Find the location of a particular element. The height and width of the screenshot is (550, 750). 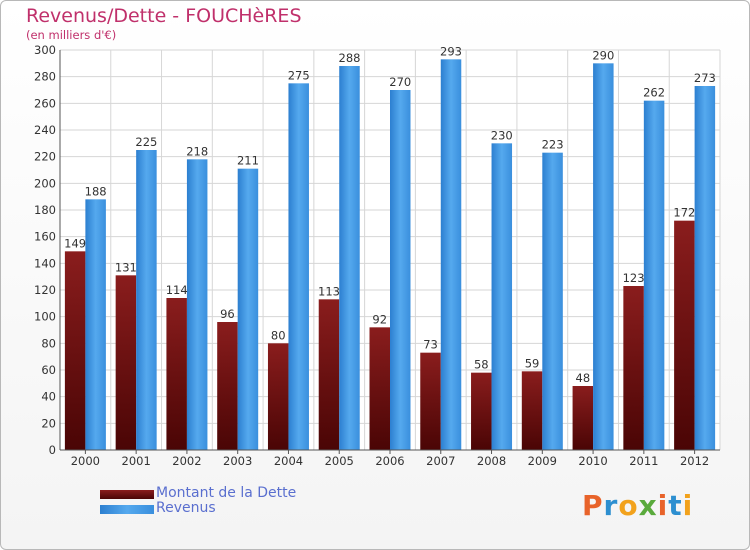

data-label-dette: 96 is located at coordinates (227, 314).